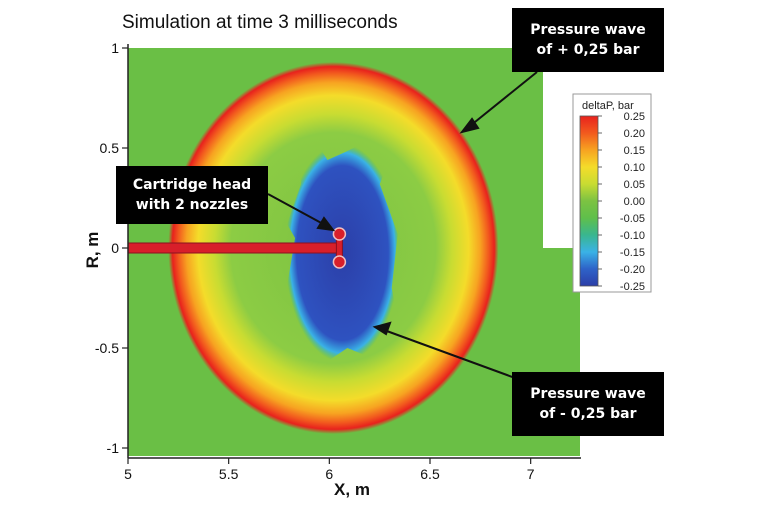  Describe the element at coordinates (634, 117) in the screenshot. I see `colorbar-label: 0.25` at that location.